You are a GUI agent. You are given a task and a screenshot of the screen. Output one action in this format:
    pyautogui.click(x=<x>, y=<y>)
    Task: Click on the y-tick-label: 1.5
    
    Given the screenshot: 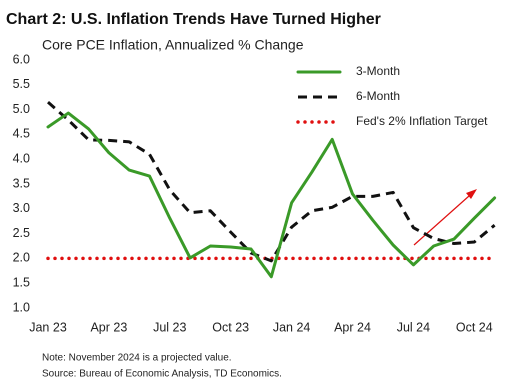 What is the action you would take?
    pyautogui.click(x=21, y=282)
    